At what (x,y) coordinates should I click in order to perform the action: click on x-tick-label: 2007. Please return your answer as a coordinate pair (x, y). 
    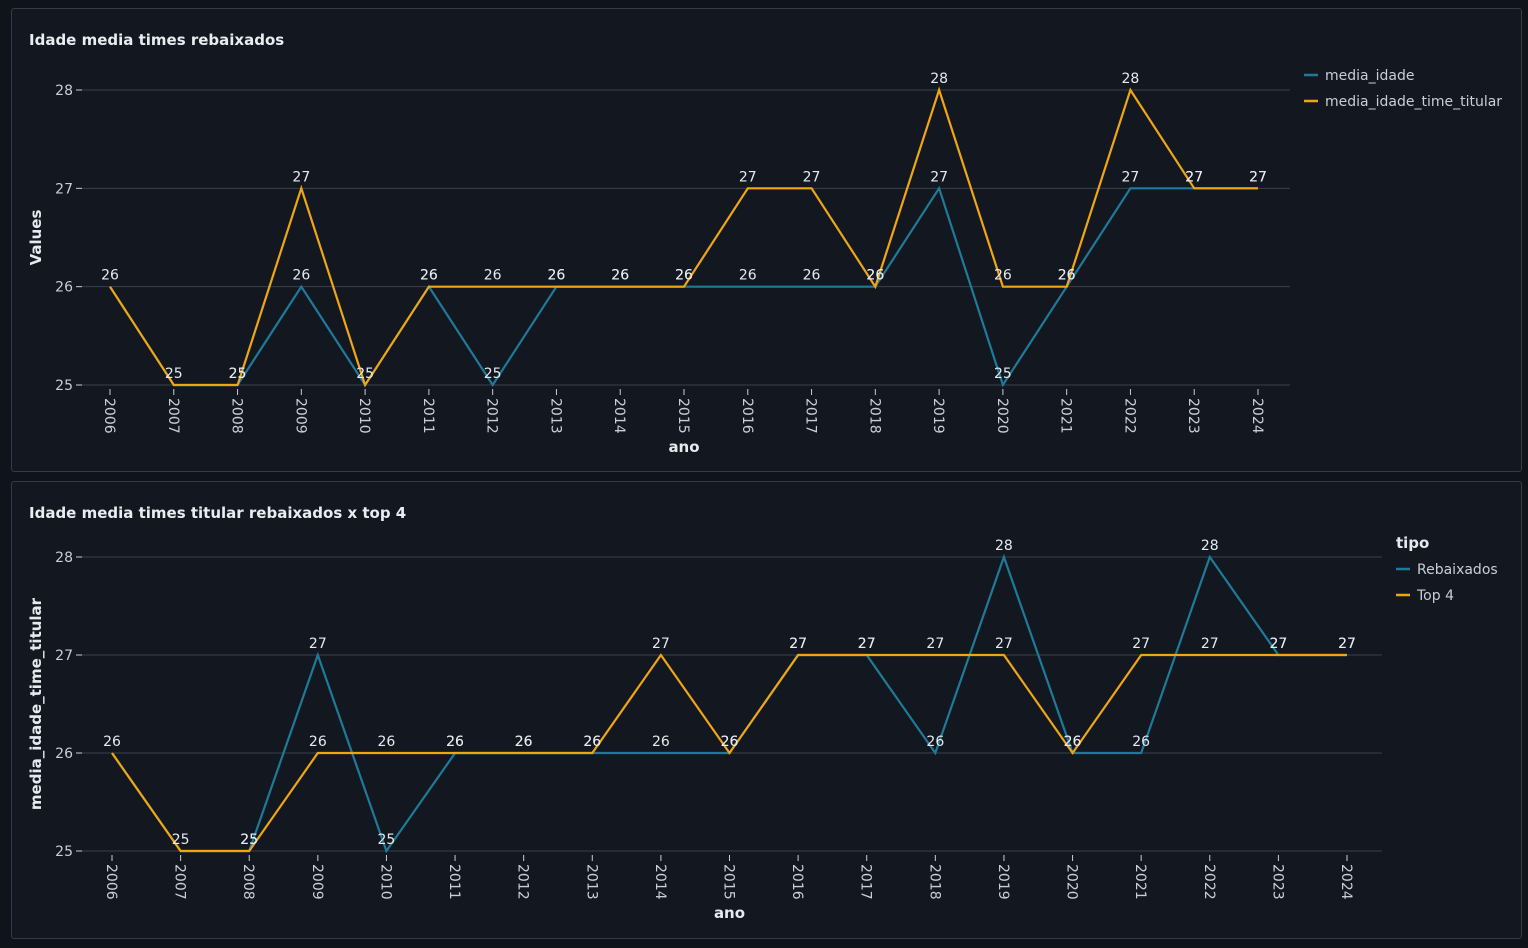
    Looking at the image, I should click on (180, 882).